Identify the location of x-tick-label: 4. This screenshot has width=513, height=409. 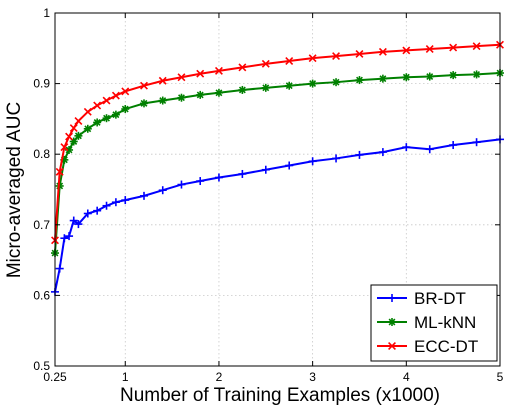
(406, 377).